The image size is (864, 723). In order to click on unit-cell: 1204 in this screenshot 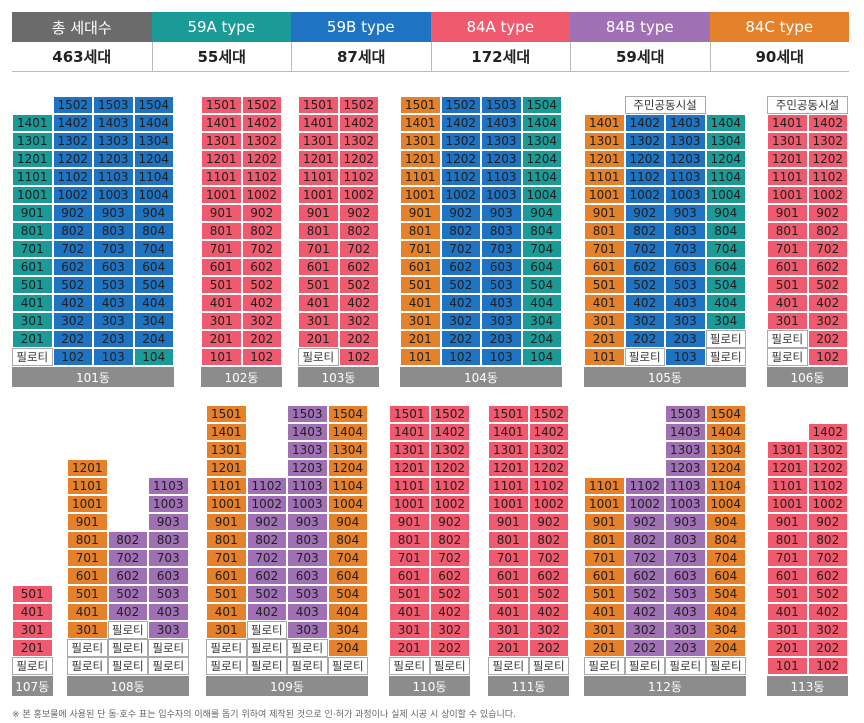, I will do `click(725, 159)`.